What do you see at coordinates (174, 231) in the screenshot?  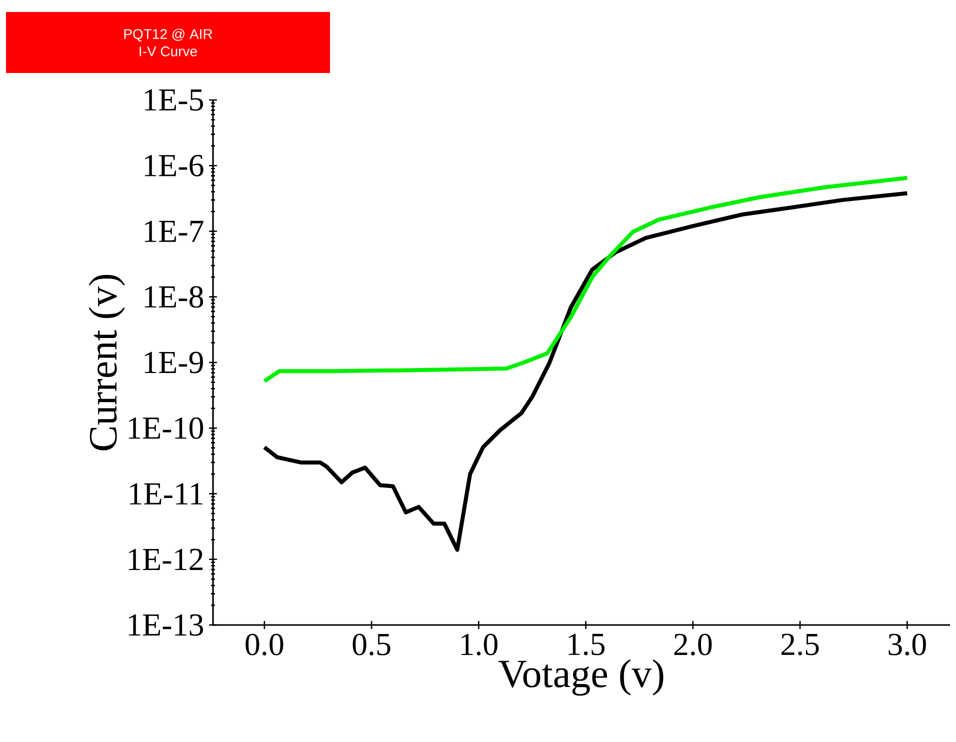 I see `y-tick-label: 1E-7` at bounding box center [174, 231].